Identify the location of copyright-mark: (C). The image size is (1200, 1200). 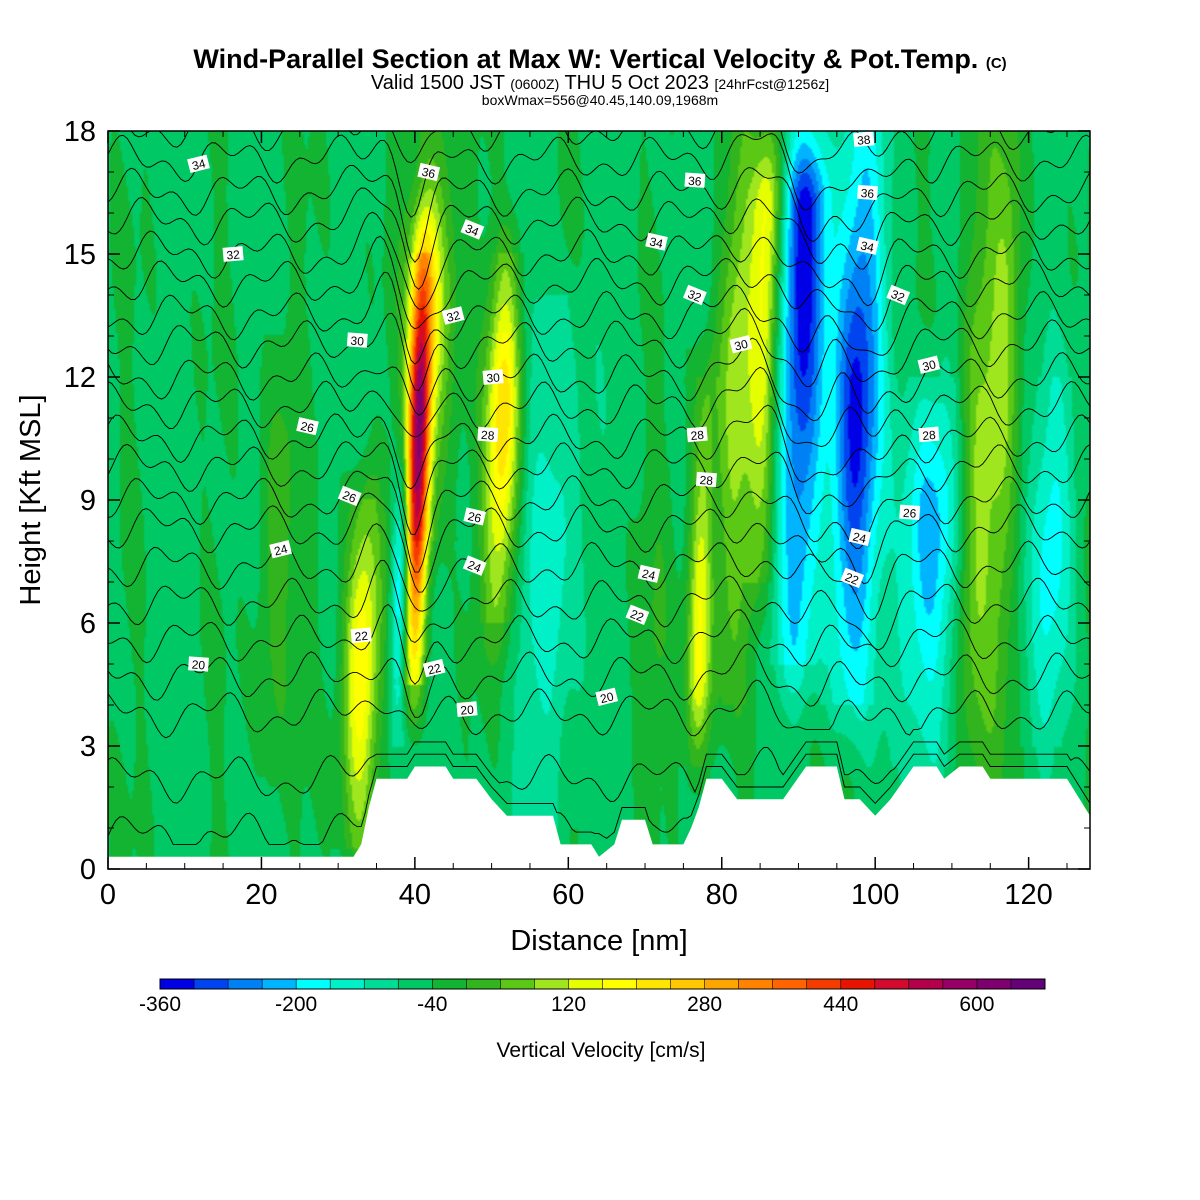
(996, 63).